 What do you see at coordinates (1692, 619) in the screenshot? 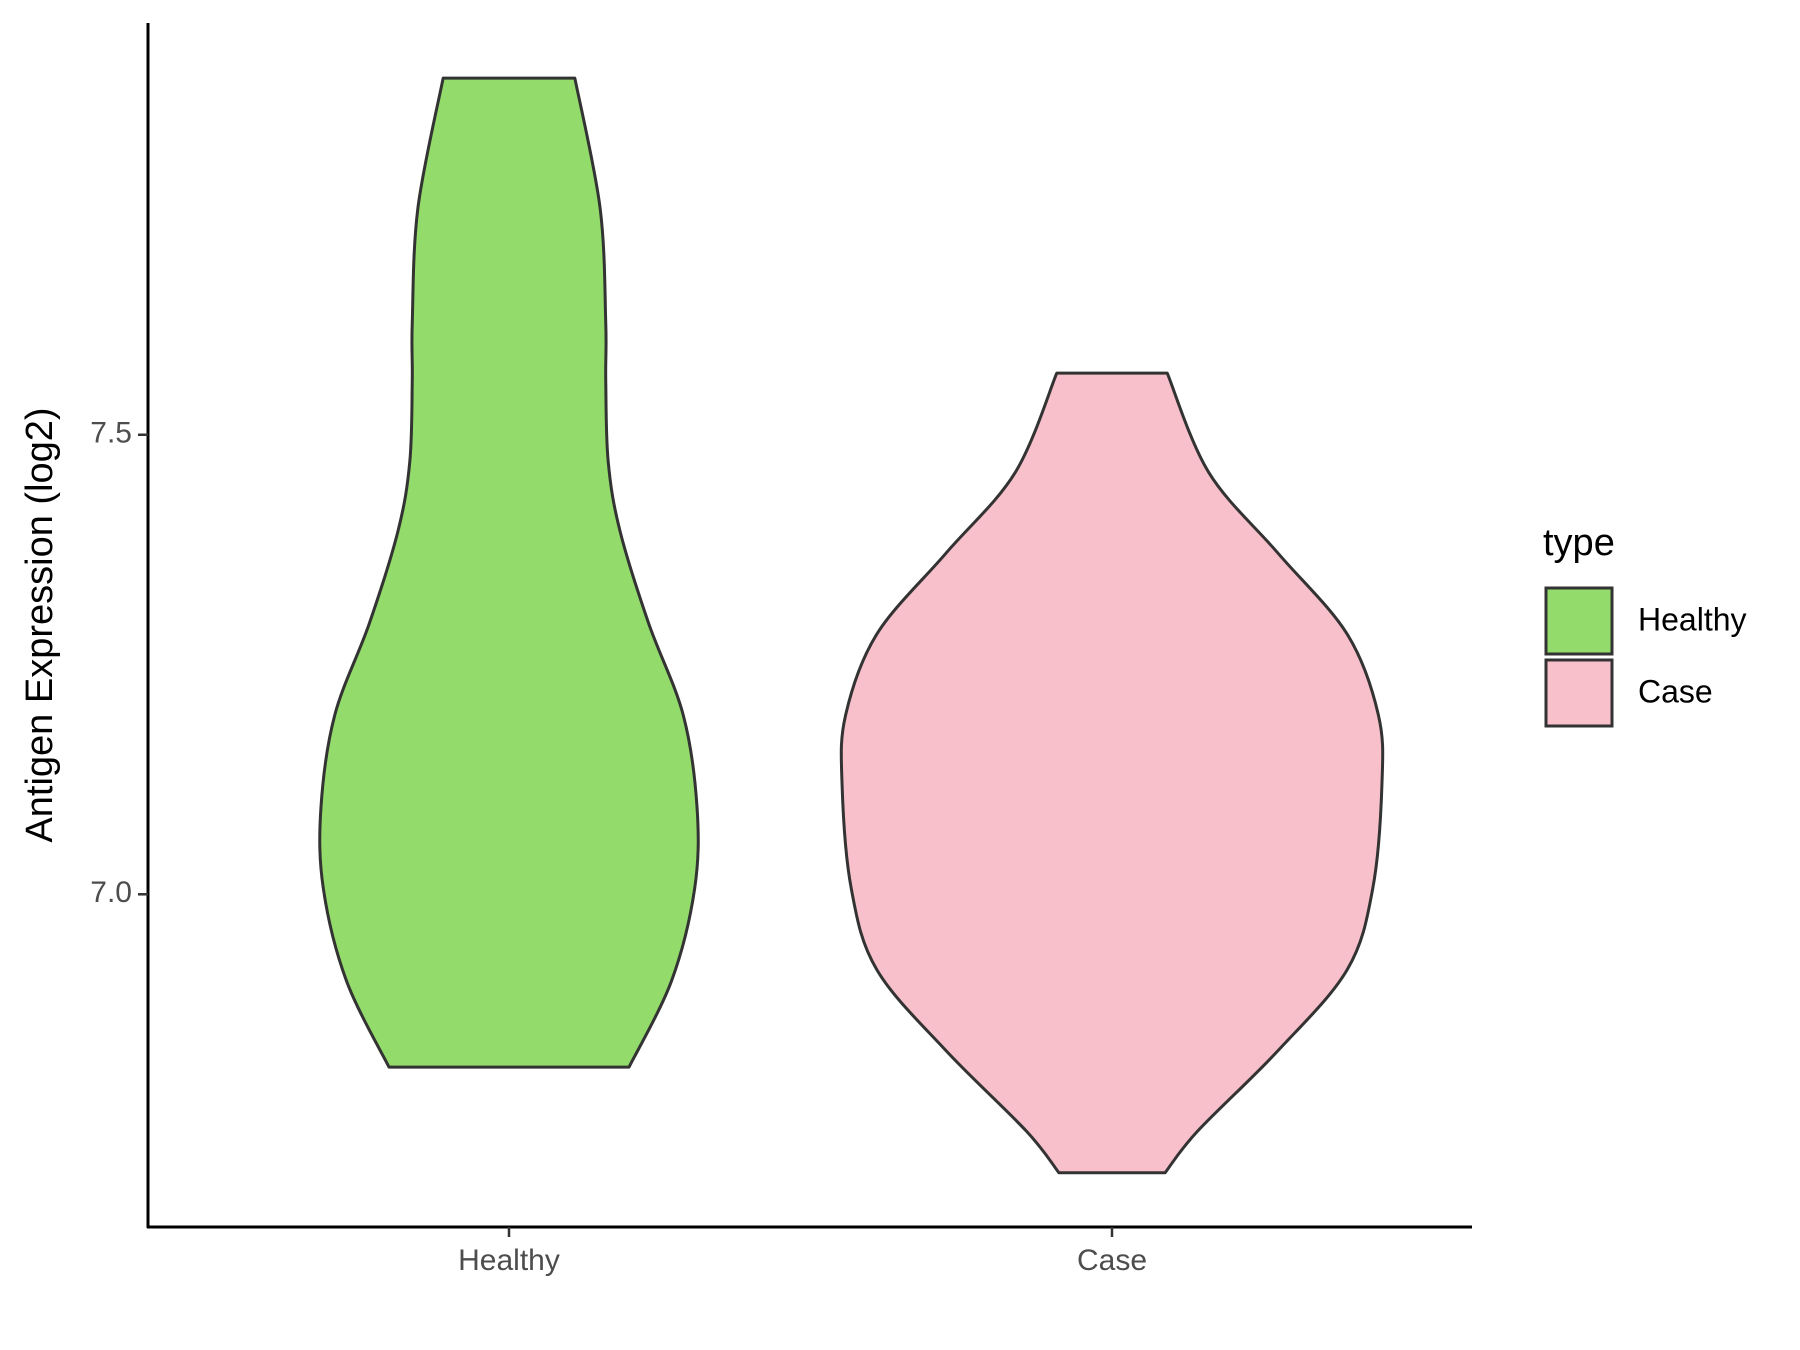
I see `legend-label: Healthy` at bounding box center [1692, 619].